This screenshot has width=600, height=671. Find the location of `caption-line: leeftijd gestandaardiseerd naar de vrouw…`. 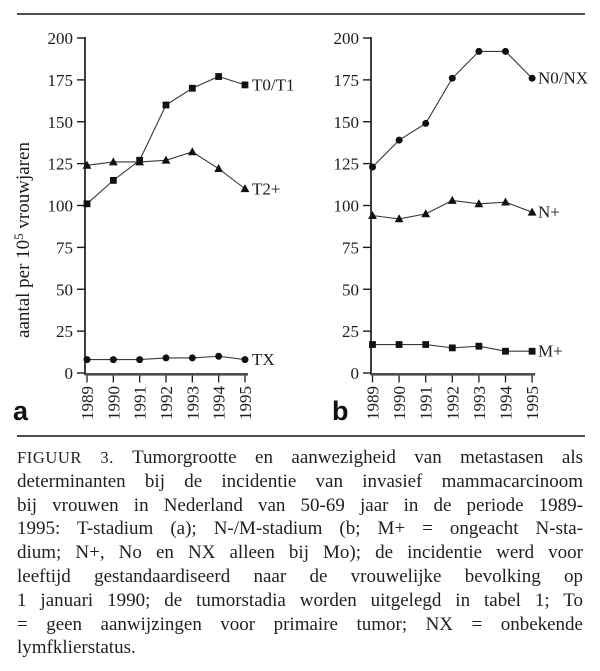

caption-line: leeftijd gestandaardiseerd naar de vrouw… is located at coordinates (300, 576).